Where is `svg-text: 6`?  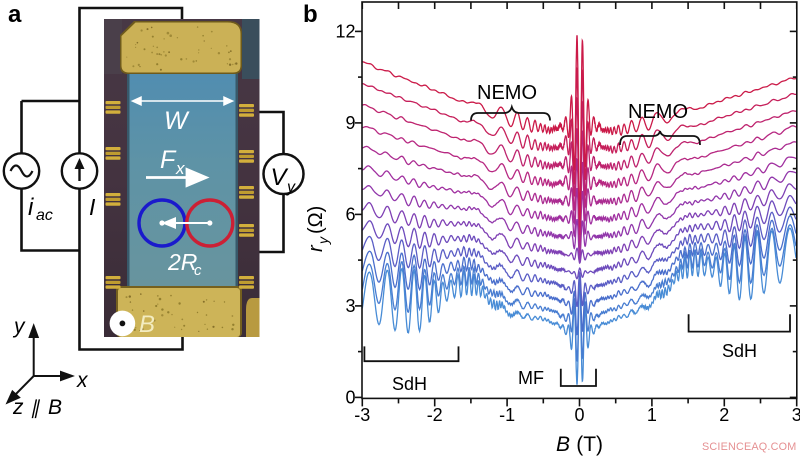
svg-text: 6 is located at coordinates (350, 215).